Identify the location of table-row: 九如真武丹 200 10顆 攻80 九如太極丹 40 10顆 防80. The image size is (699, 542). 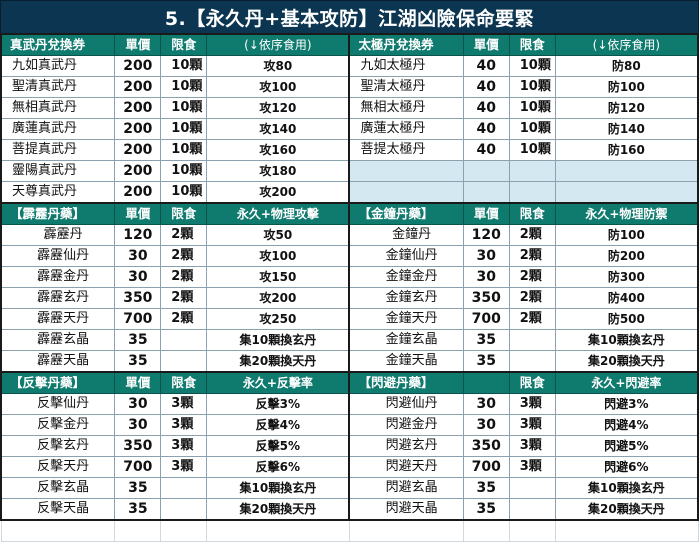
(349, 66).